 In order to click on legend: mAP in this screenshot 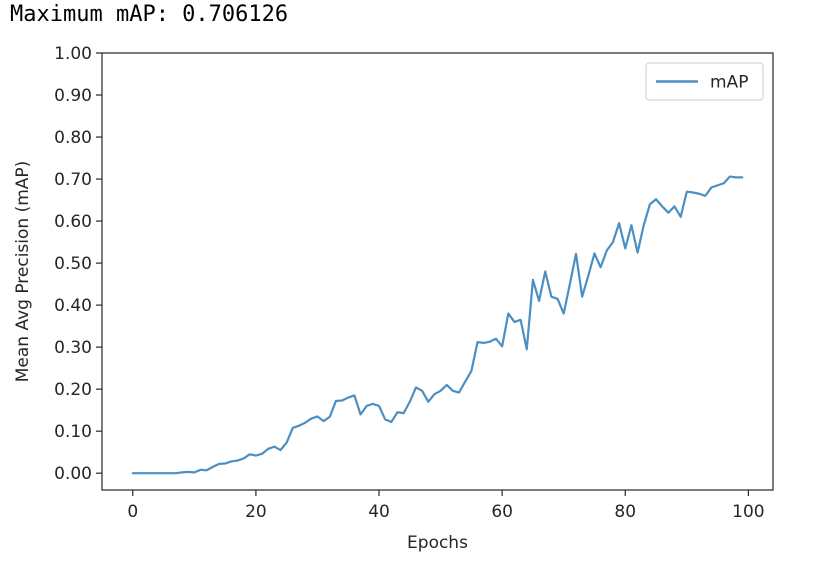, I will do `click(704, 81)`.